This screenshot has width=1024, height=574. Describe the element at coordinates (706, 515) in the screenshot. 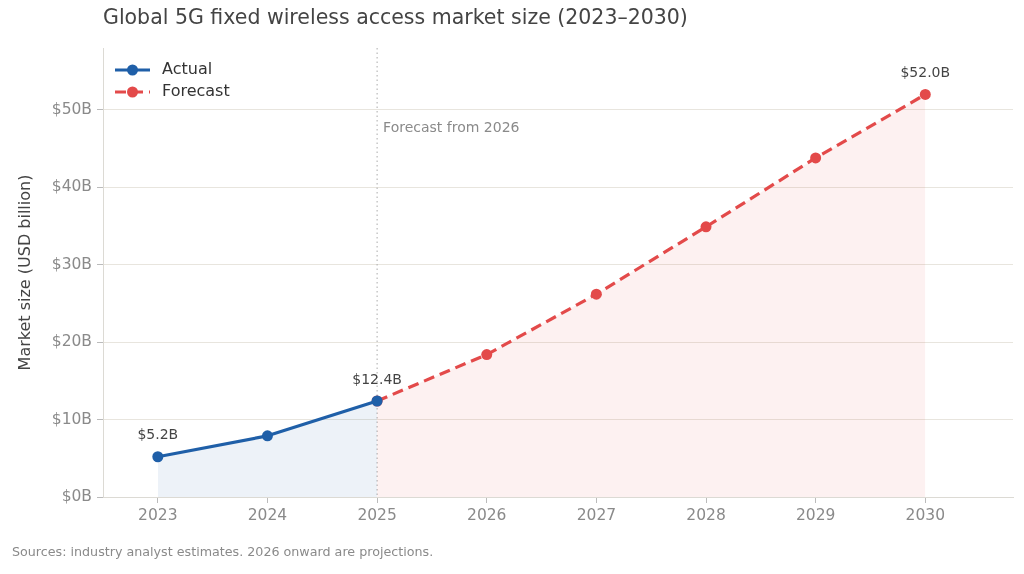

I see `x-tick-label: 2028` at that location.